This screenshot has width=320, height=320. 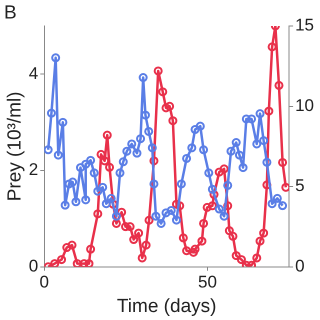 What do you see at coordinates (15, 147) in the screenshot?
I see `y-axis-title: Prey (10³/ml)` at bounding box center [15, 147].